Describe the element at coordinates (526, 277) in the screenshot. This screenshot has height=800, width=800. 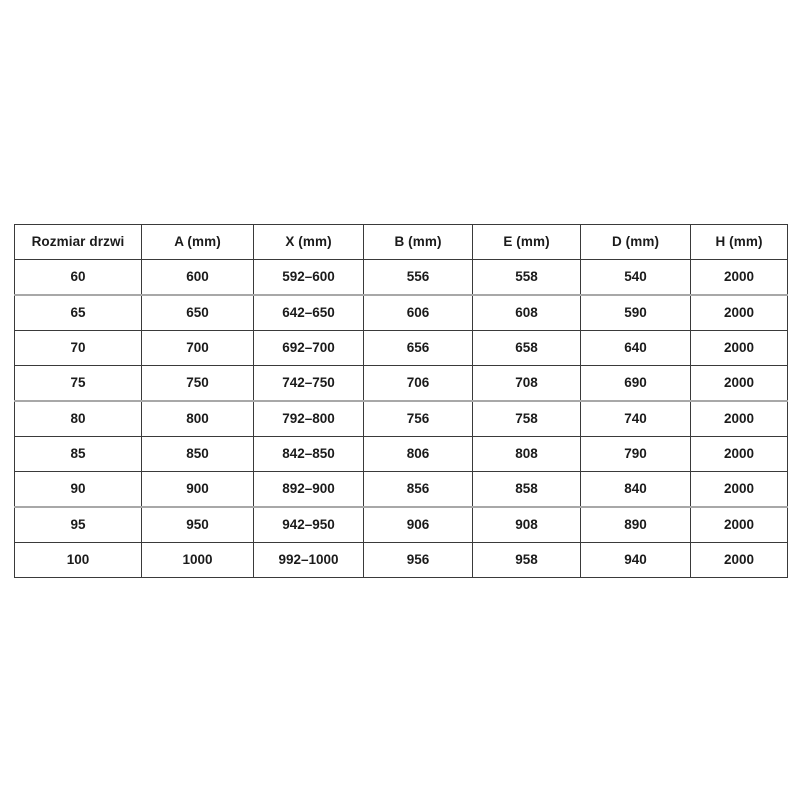
I see `cell-e: 558` at that location.